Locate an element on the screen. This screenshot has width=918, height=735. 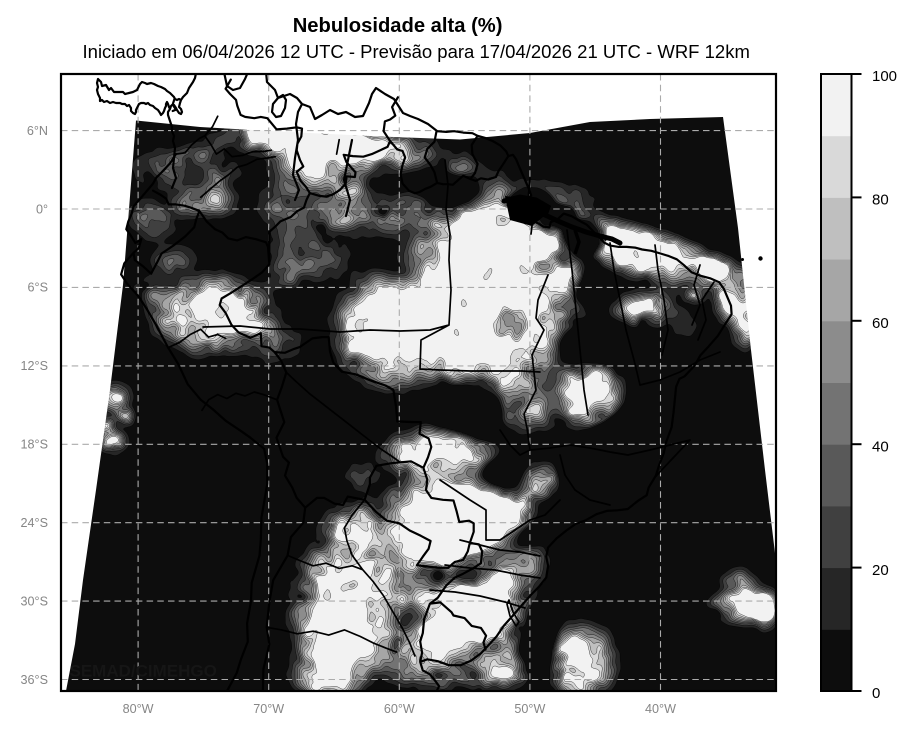
svg-text: SEMAD/CIMEHGO is located at coordinates (143, 671).